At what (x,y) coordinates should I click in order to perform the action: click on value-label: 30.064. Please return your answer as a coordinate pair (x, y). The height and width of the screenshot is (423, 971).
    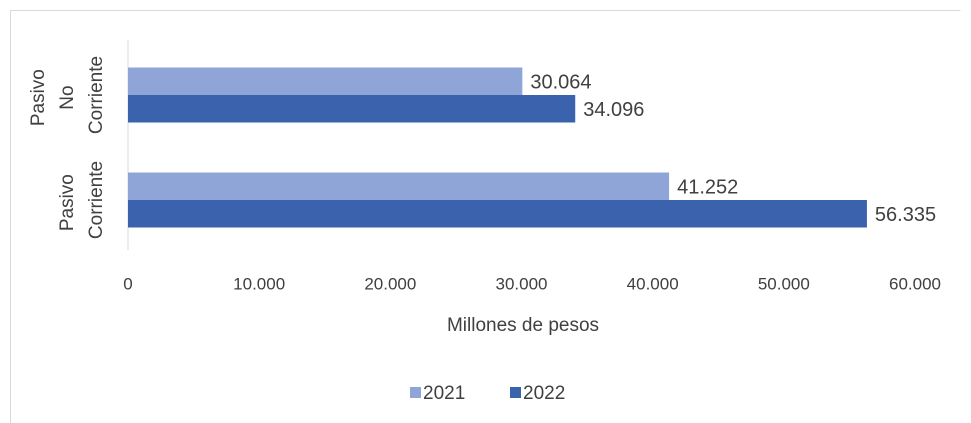
    Looking at the image, I should click on (560, 83).